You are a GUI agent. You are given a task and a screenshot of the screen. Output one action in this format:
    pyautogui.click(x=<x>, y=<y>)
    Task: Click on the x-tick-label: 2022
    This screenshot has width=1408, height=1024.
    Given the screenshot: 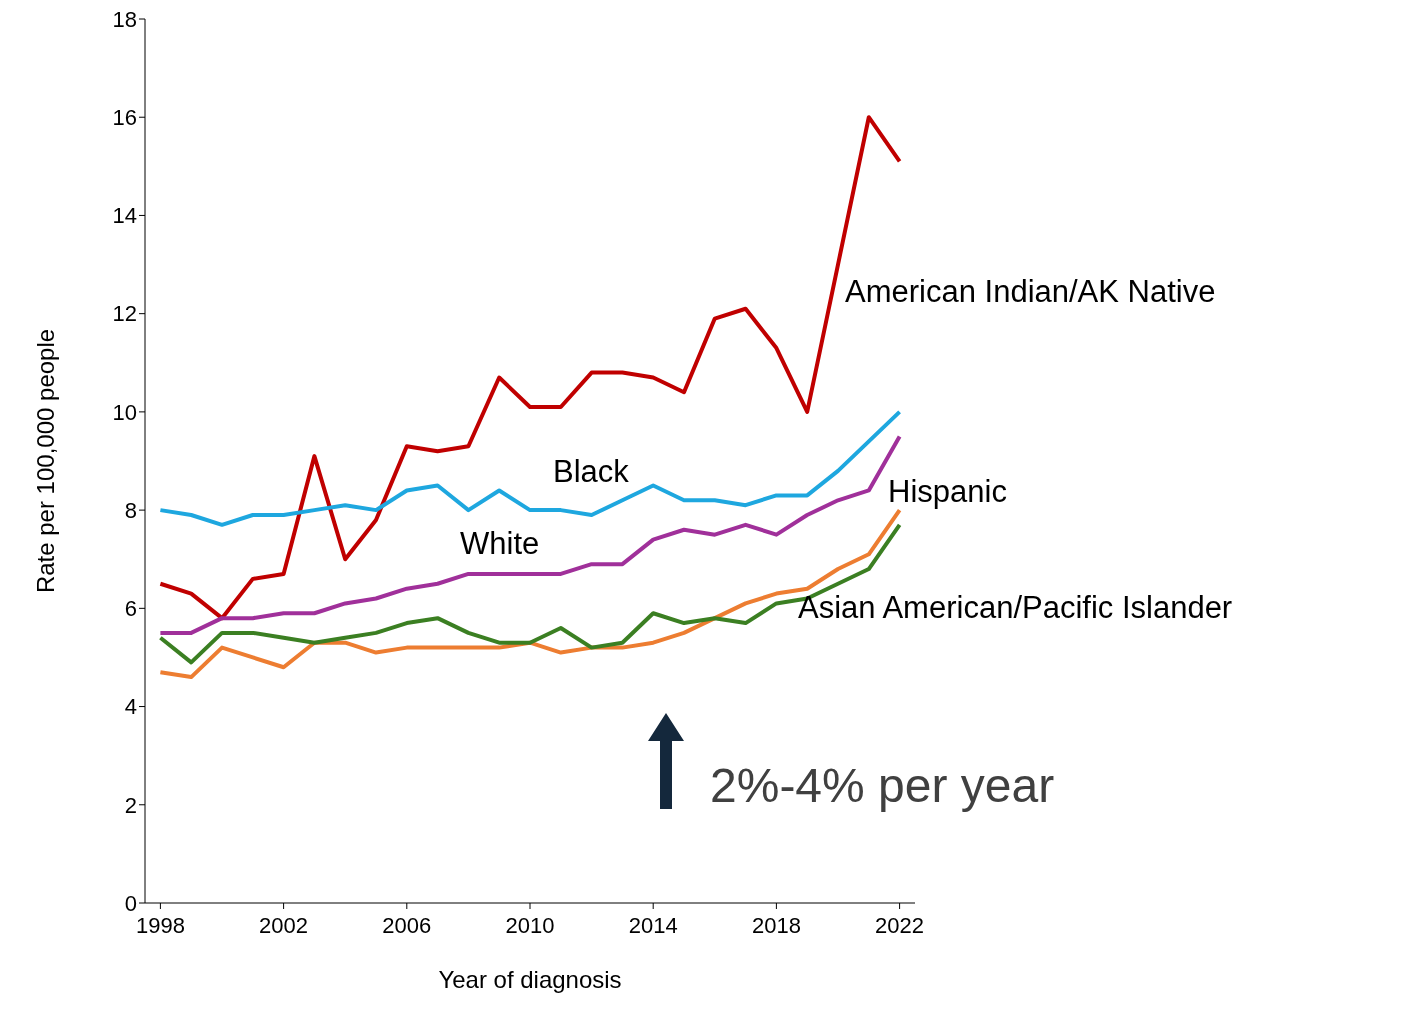 What is the action you would take?
    pyautogui.click(x=900, y=925)
    